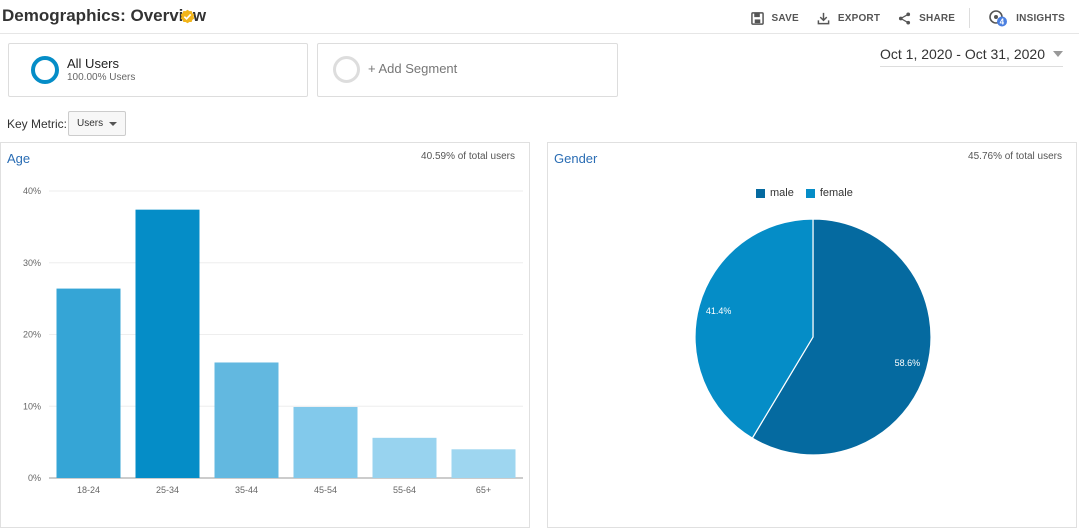 Image resolution: width=1079 pixels, height=532 pixels. I want to click on gender-panel-title: Gender, so click(576, 158).